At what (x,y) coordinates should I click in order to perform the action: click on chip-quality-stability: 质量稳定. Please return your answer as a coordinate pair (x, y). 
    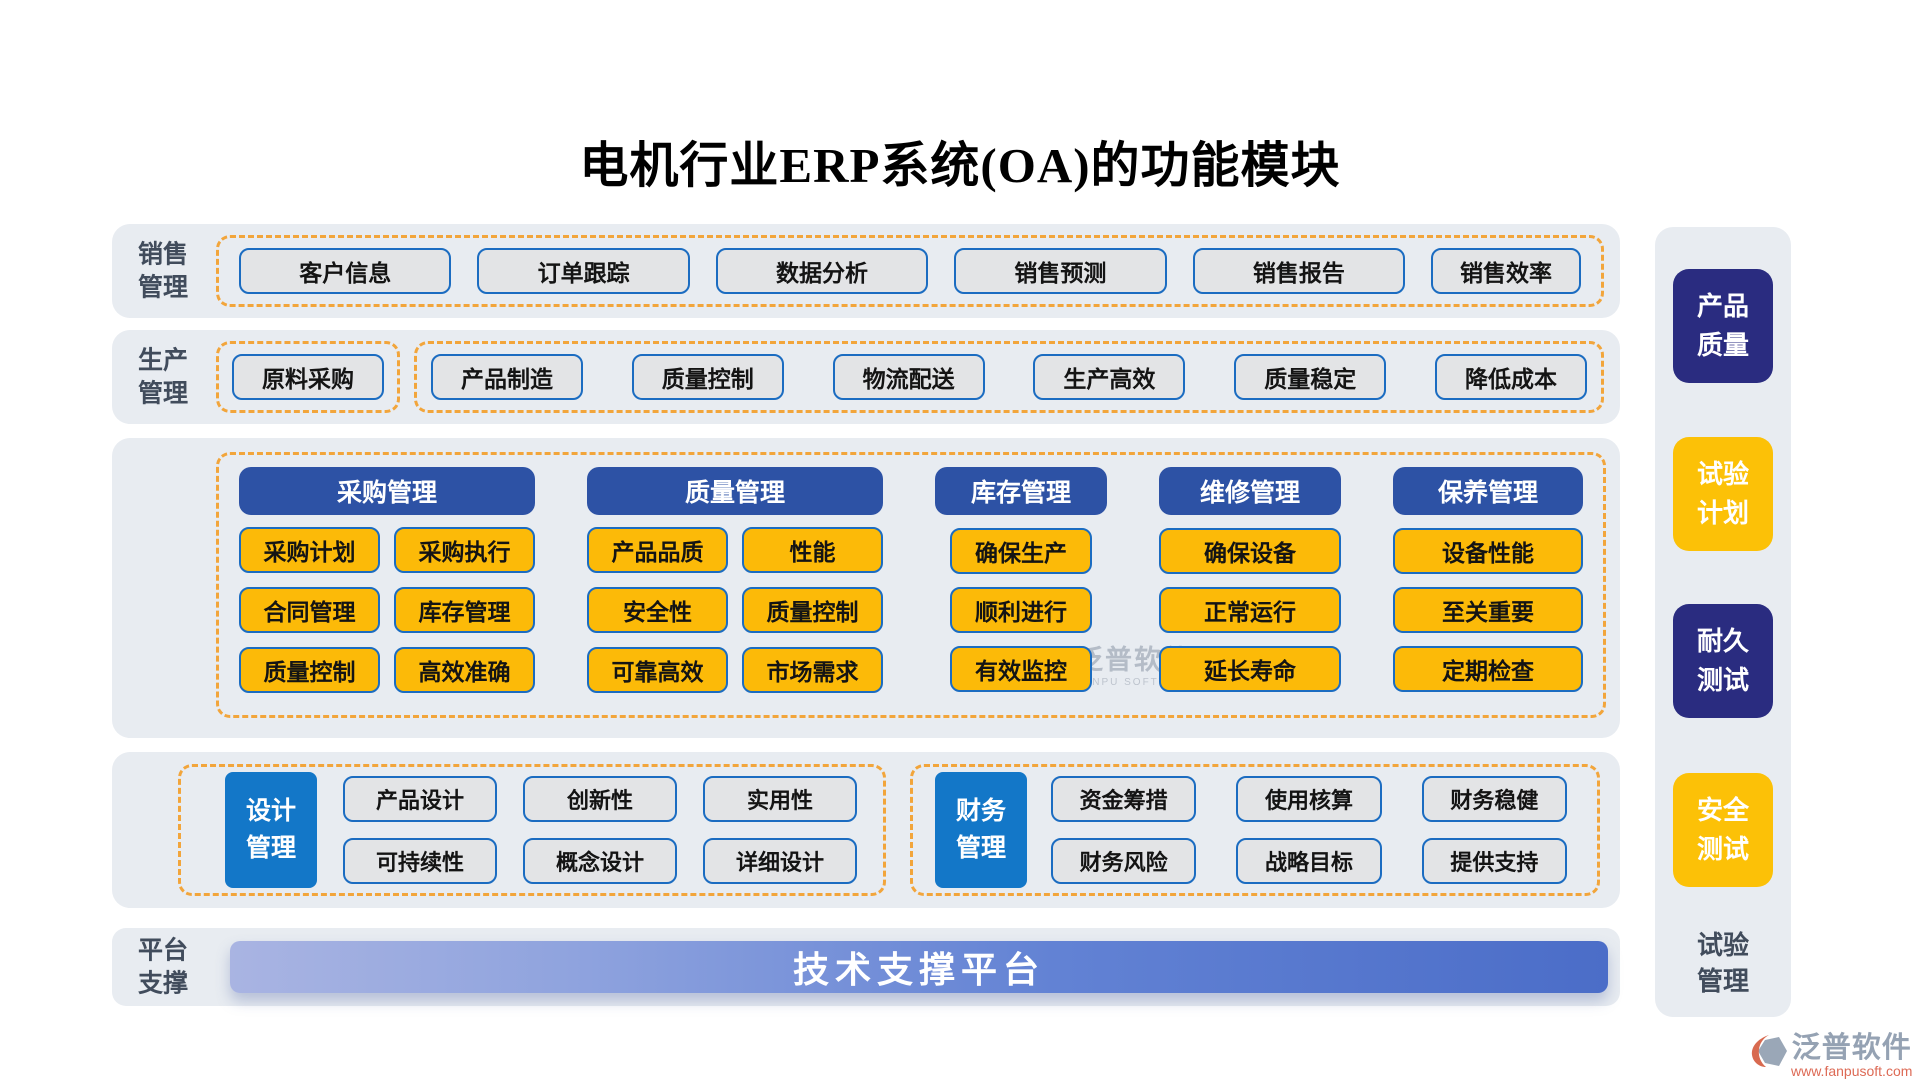
    Looking at the image, I should click on (1310, 377).